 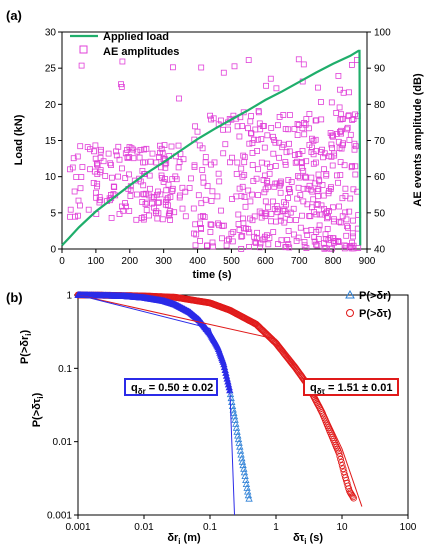 What do you see at coordinates (342, 527) in the screenshot?
I see `b-x-tick-label: 10` at bounding box center [342, 527].